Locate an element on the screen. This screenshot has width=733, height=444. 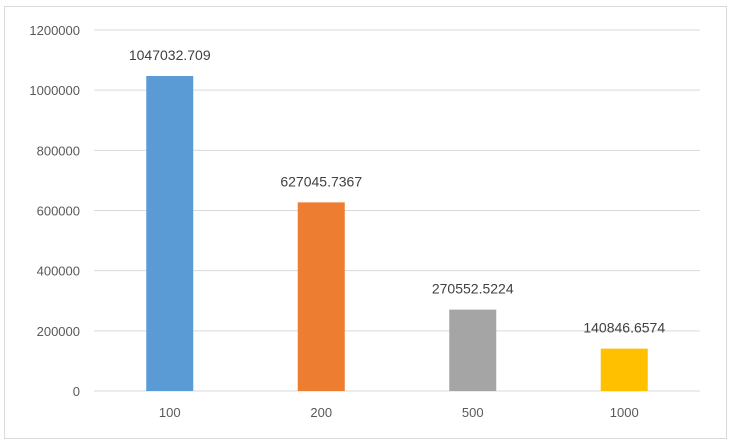
x-tick-label: 200 is located at coordinates (321, 412).